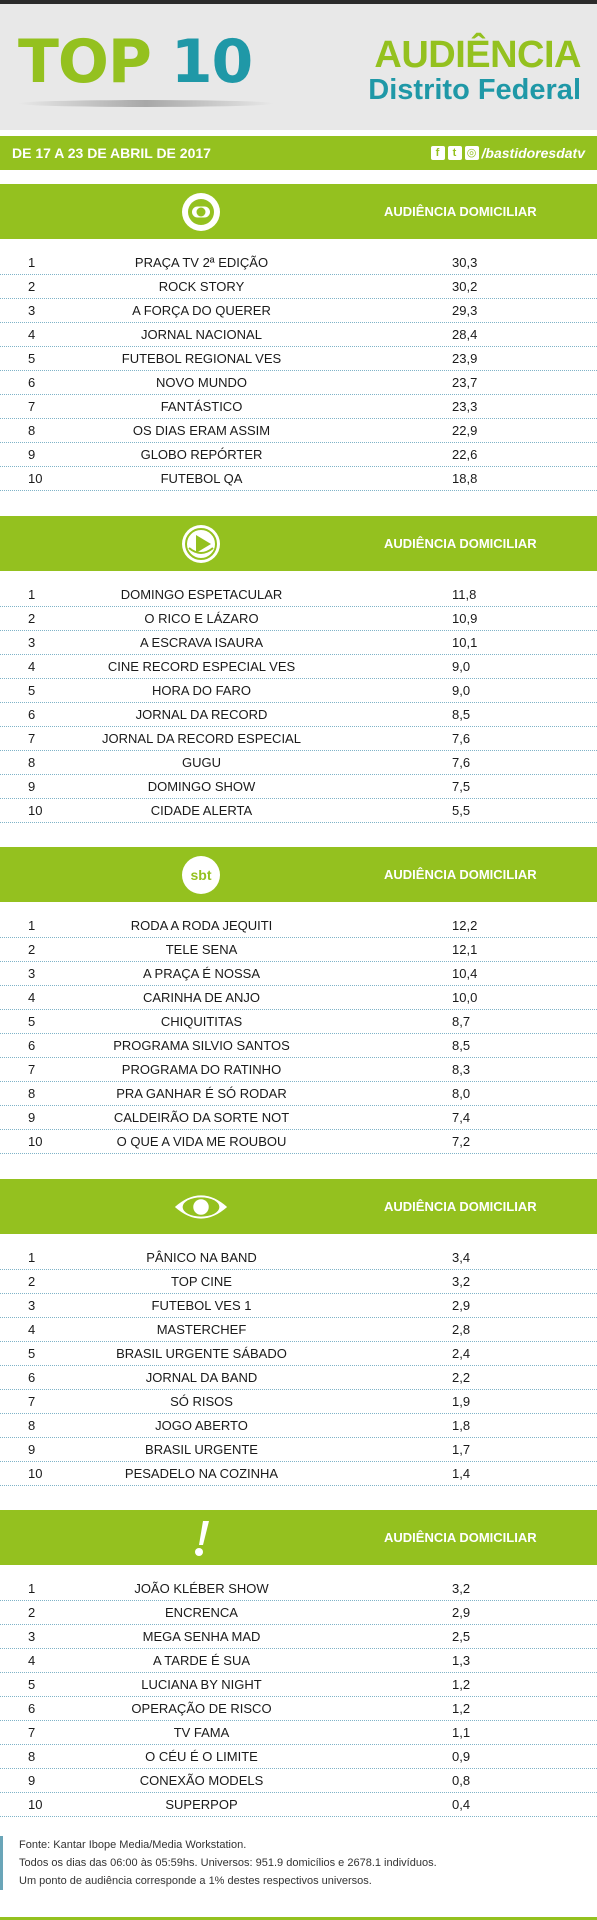 The image size is (597, 1920). I want to click on program-name: CALDEIRÃO DA SORTE NOT, so click(201, 1117).